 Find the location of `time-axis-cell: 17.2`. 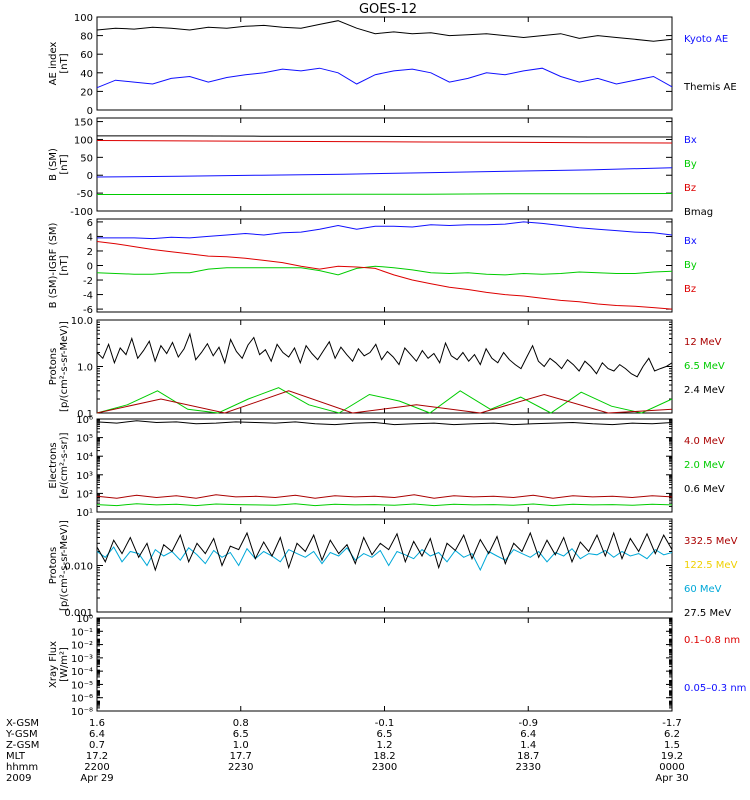

time-axis-cell: 17.2 is located at coordinates (97, 756).